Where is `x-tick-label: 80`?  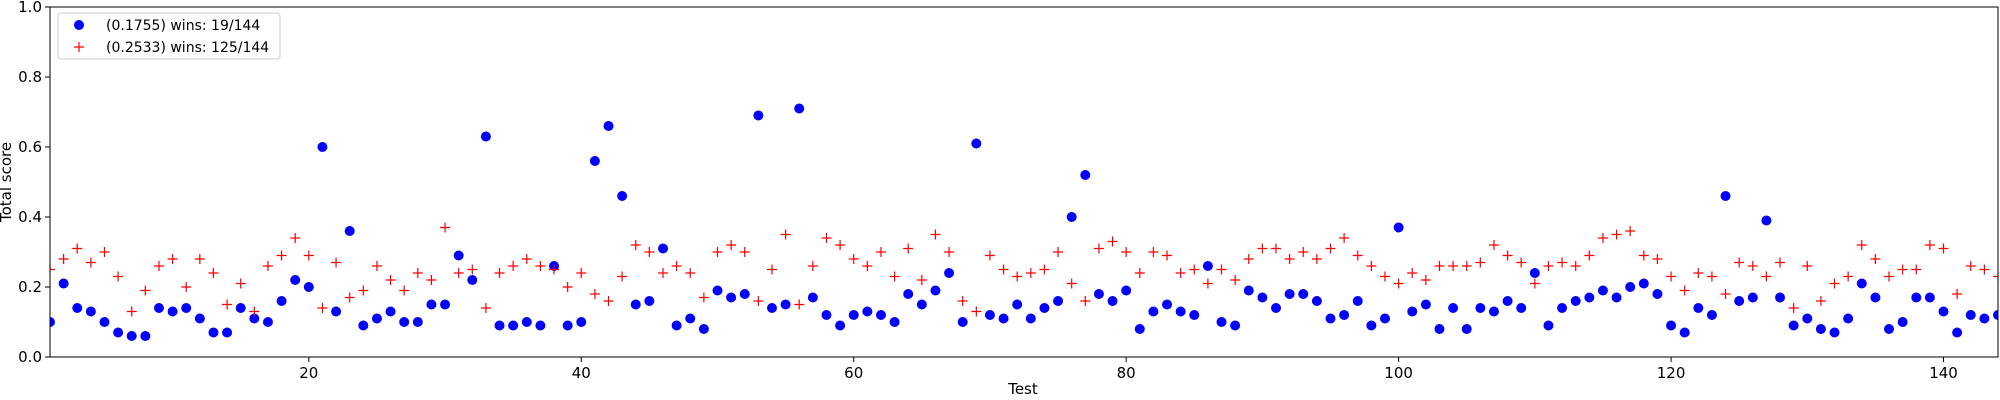 x-tick-label: 80 is located at coordinates (1126, 373).